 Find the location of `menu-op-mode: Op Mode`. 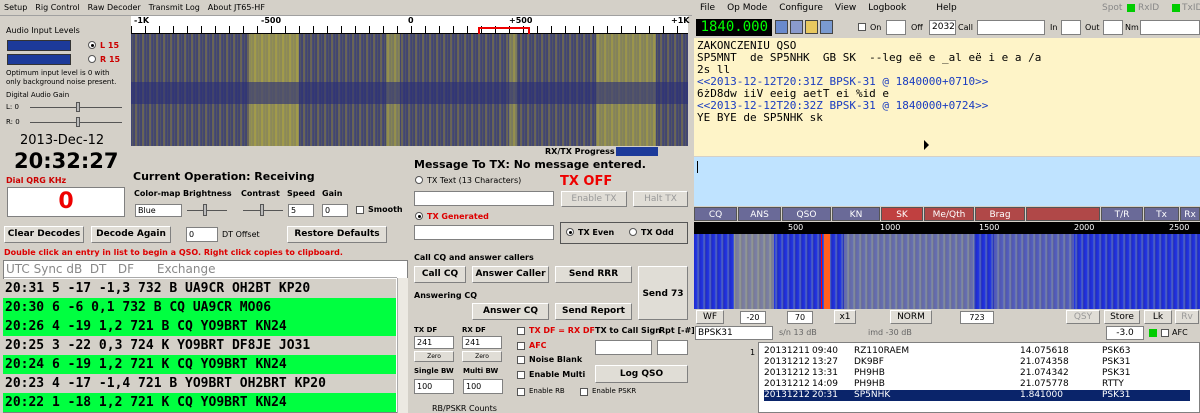

menu-op-mode: Op Mode is located at coordinates (747, 8).